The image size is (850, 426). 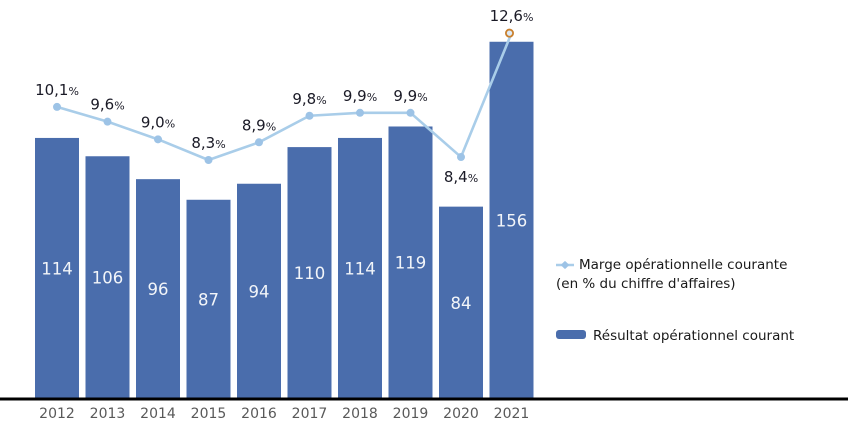 I want to click on year-label-2013: 2013, so click(x=108, y=414).